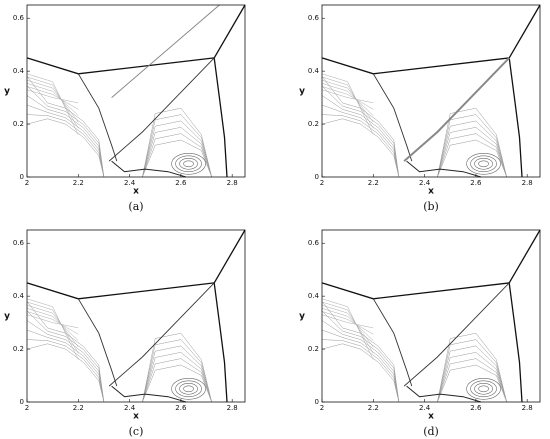 The width and height of the screenshot is (550, 439). What do you see at coordinates (431, 431) in the screenshot?
I see `panel-label: (d)` at bounding box center [431, 431].